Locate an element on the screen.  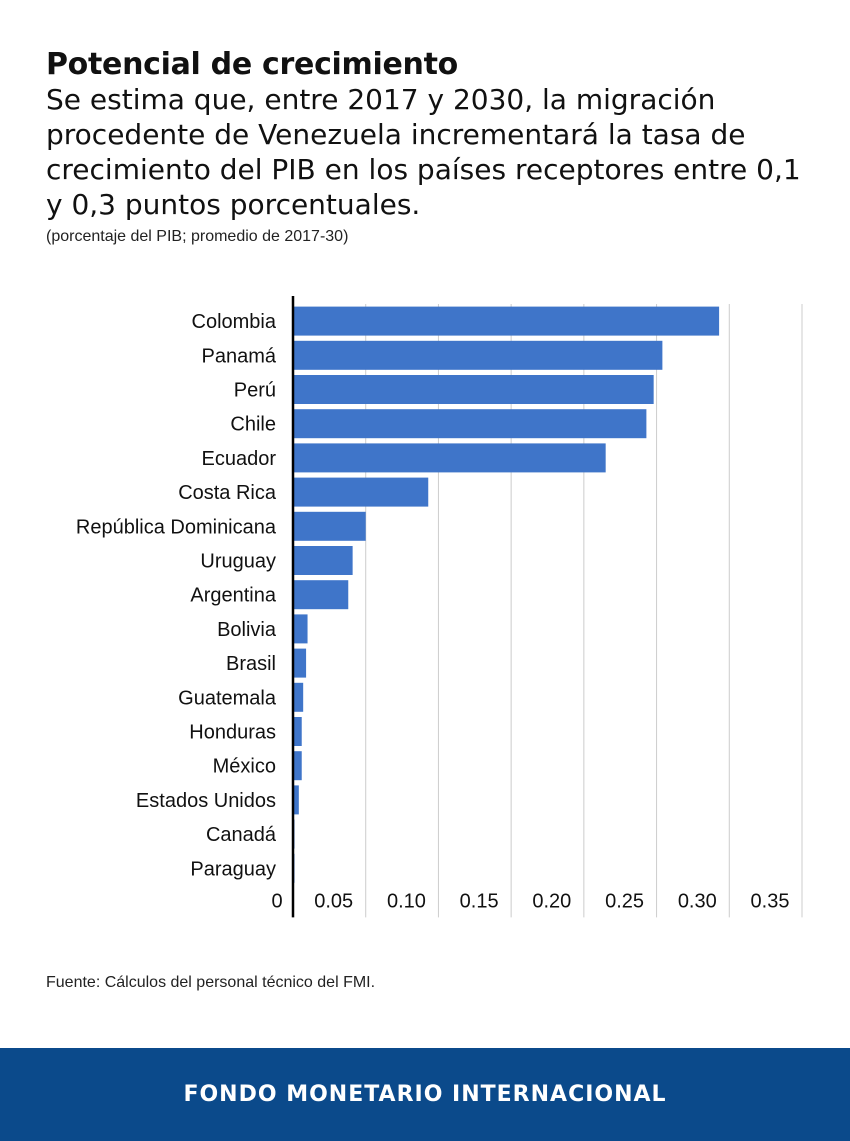
category-label: Uruguay is located at coordinates (238, 562).